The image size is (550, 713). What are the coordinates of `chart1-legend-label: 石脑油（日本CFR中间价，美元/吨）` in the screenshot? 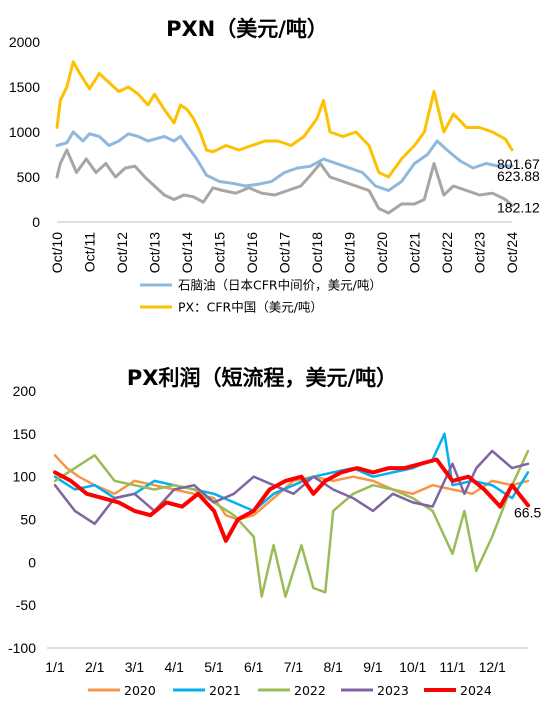 It's located at (280, 285).